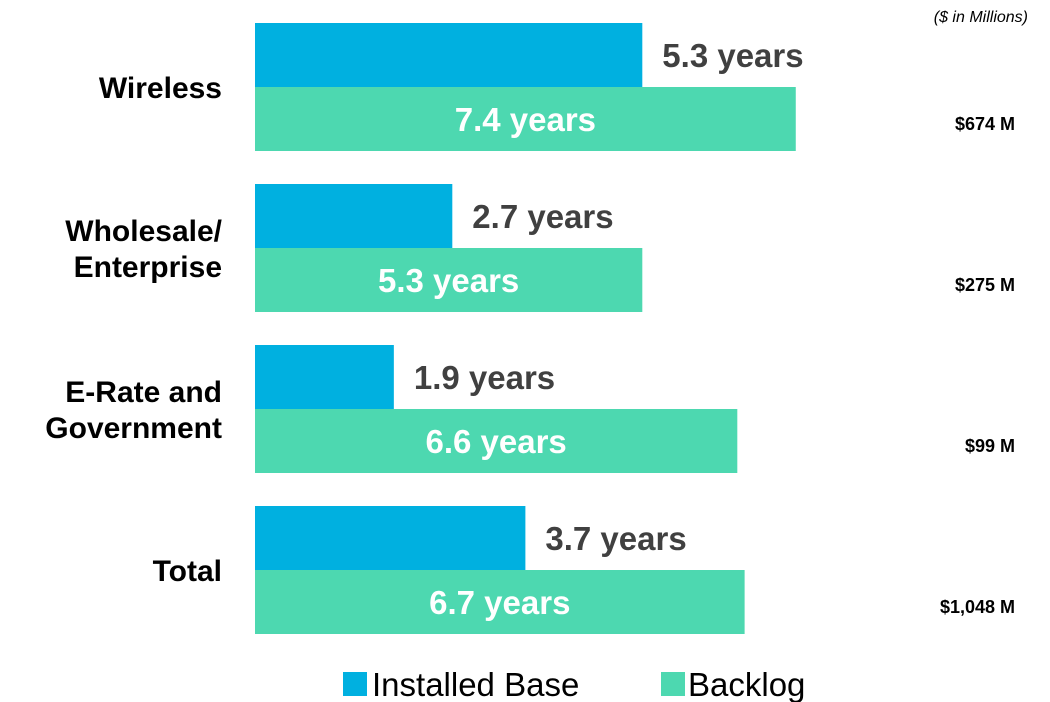 The image size is (1050, 702). What do you see at coordinates (475, 684) in the screenshot?
I see `legend-label-installed-base: Installed Base` at bounding box center [475, 684].